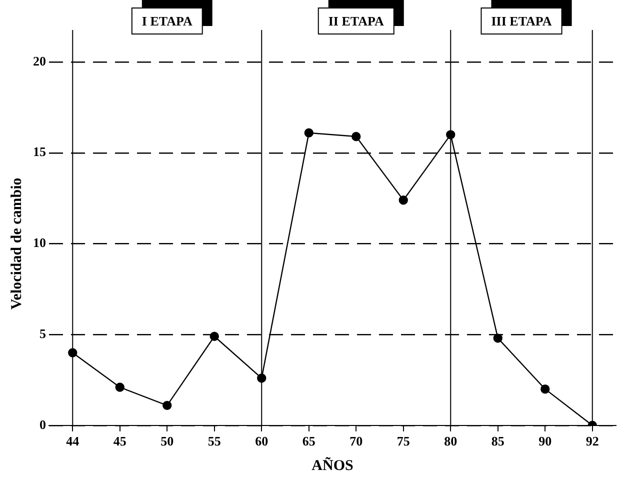 The width and height of the screenshot is (622, 479). Describe the element at coordinates (521, 20) in the screenshot. I see `text: III ETAPA` at that location.